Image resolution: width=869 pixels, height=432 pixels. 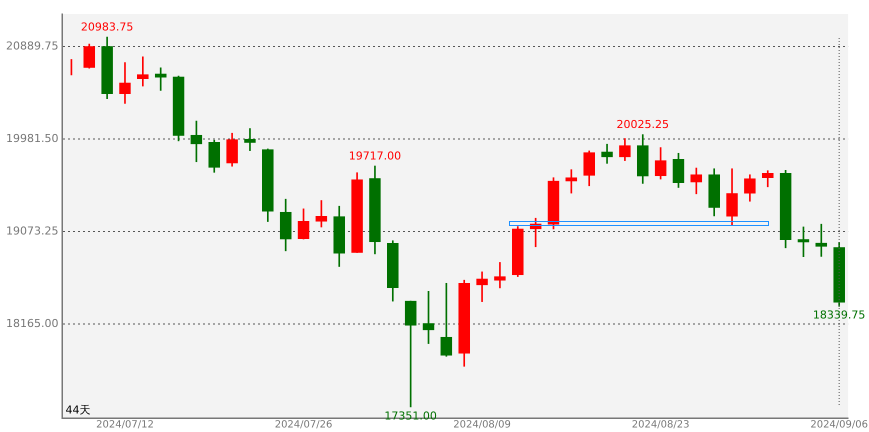 I want to click on annotation: 44天, so click(x=77, y=409).